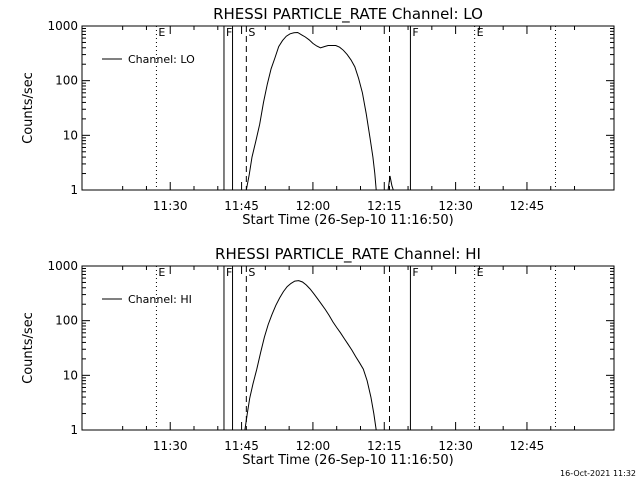  I want to click on series-line-segment, so click(390, 183).